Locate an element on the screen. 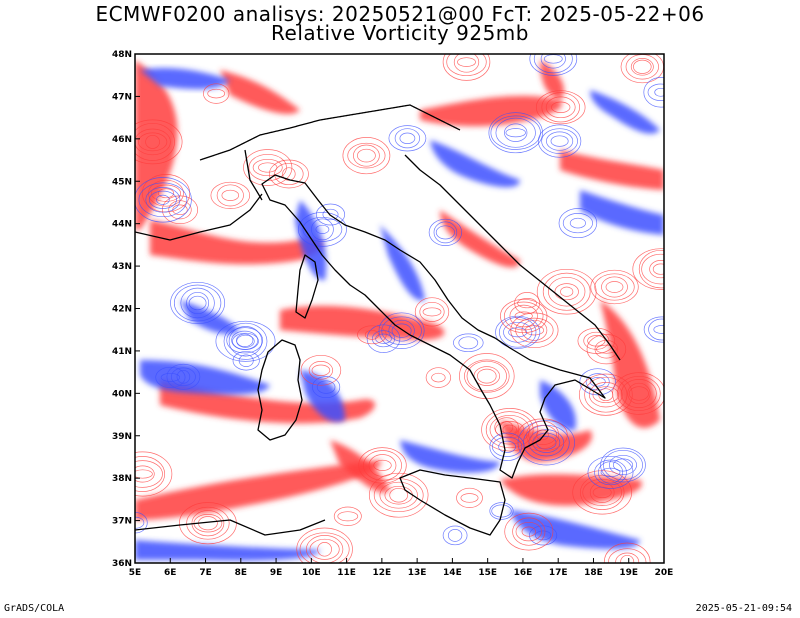  x-tick-label: 13E is located at coordinates (417, 573).